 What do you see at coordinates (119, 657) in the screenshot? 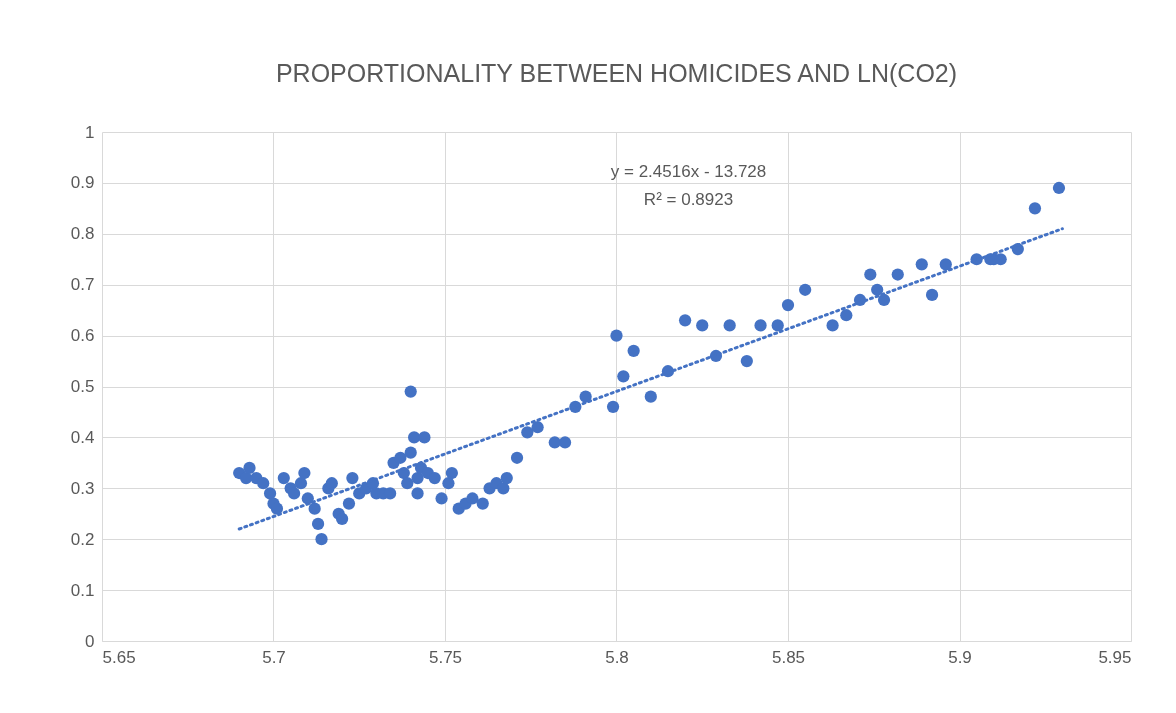
I see `x-tick-label: 5.65` at bounding box center [119, 657].